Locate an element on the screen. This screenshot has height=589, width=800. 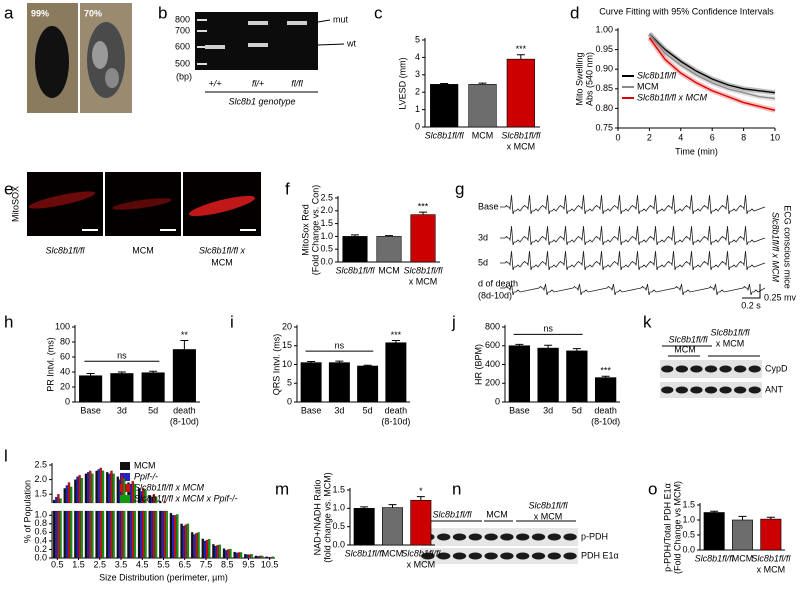
axis-break is located at coordinates (161, 507).